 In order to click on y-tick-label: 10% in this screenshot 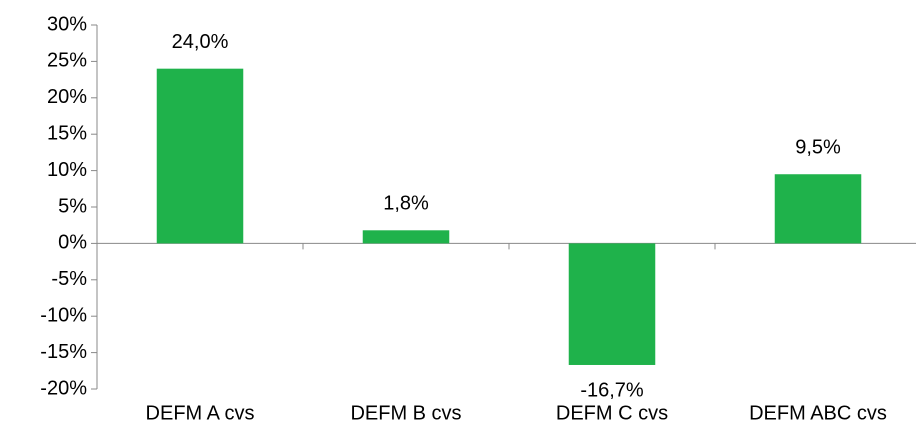, I will do `click(67, 170)`.